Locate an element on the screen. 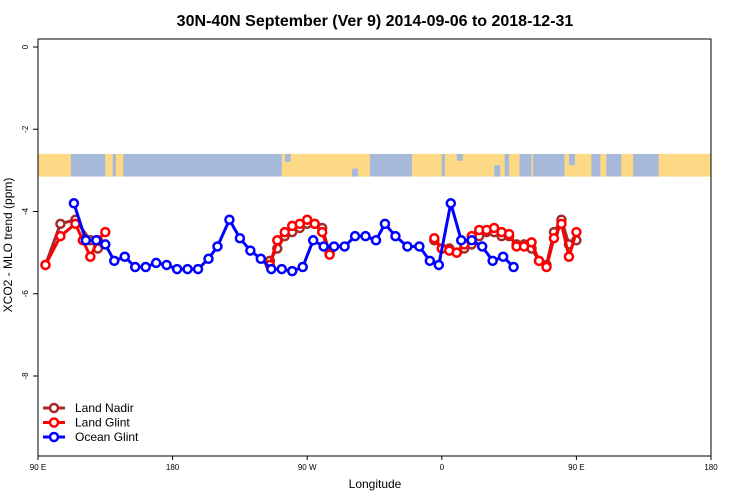  legend-item: Ocean Glint is located at coordinates (91, 437).